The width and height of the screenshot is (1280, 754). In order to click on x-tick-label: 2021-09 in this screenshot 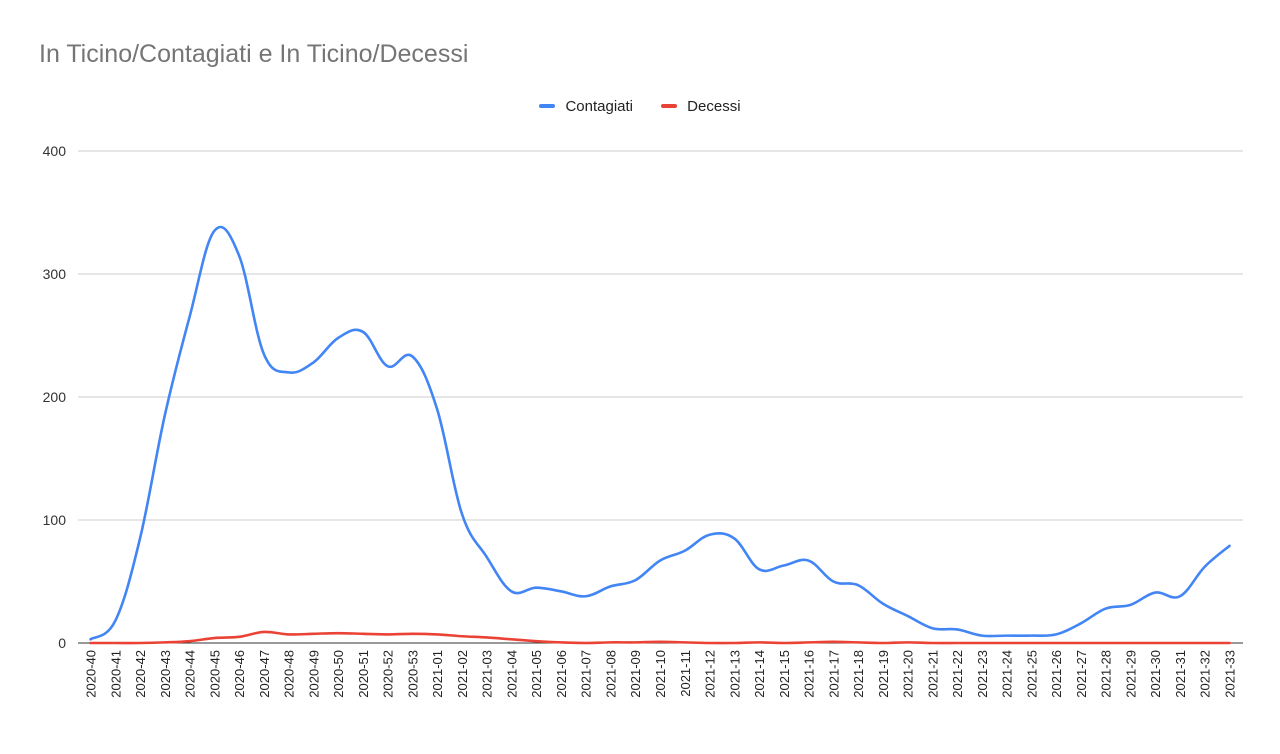, I will do `click(635, 674)`.